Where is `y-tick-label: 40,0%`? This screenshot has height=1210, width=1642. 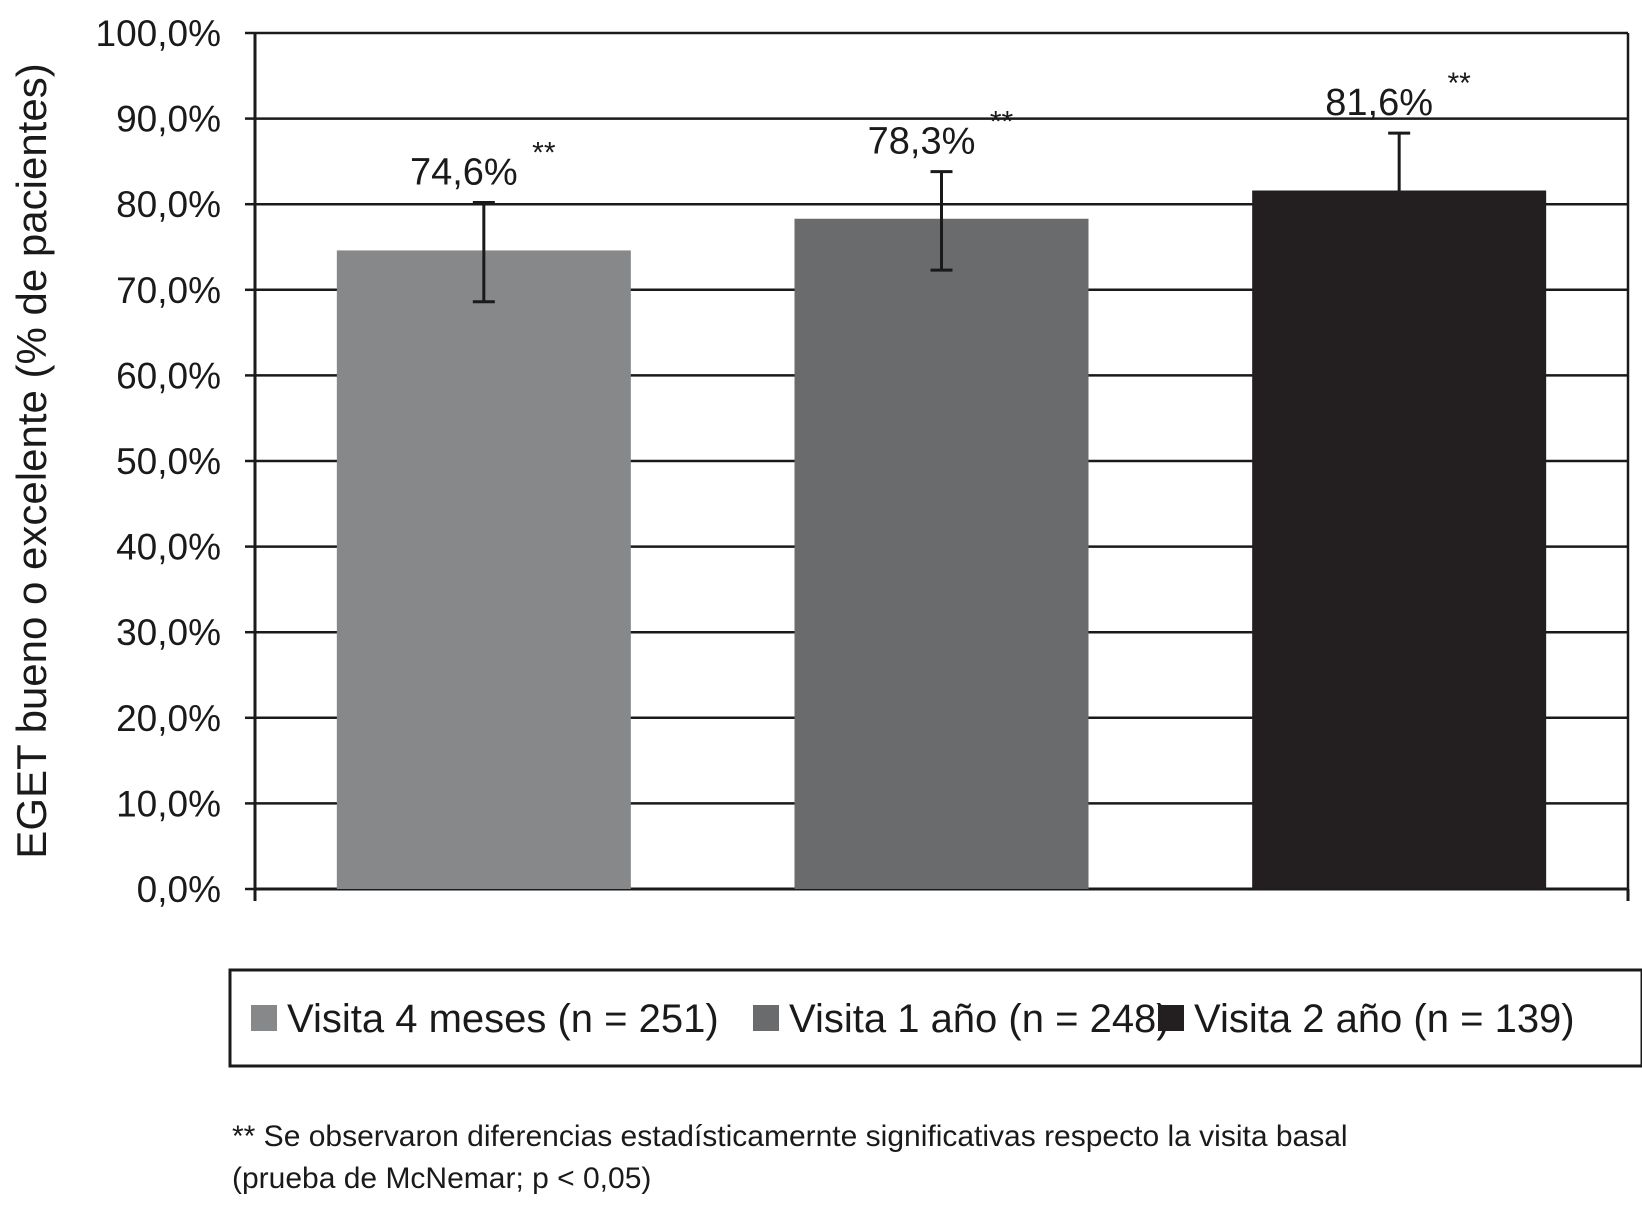
y-tick-label: 40,0% is located at coordinates (168, 547).